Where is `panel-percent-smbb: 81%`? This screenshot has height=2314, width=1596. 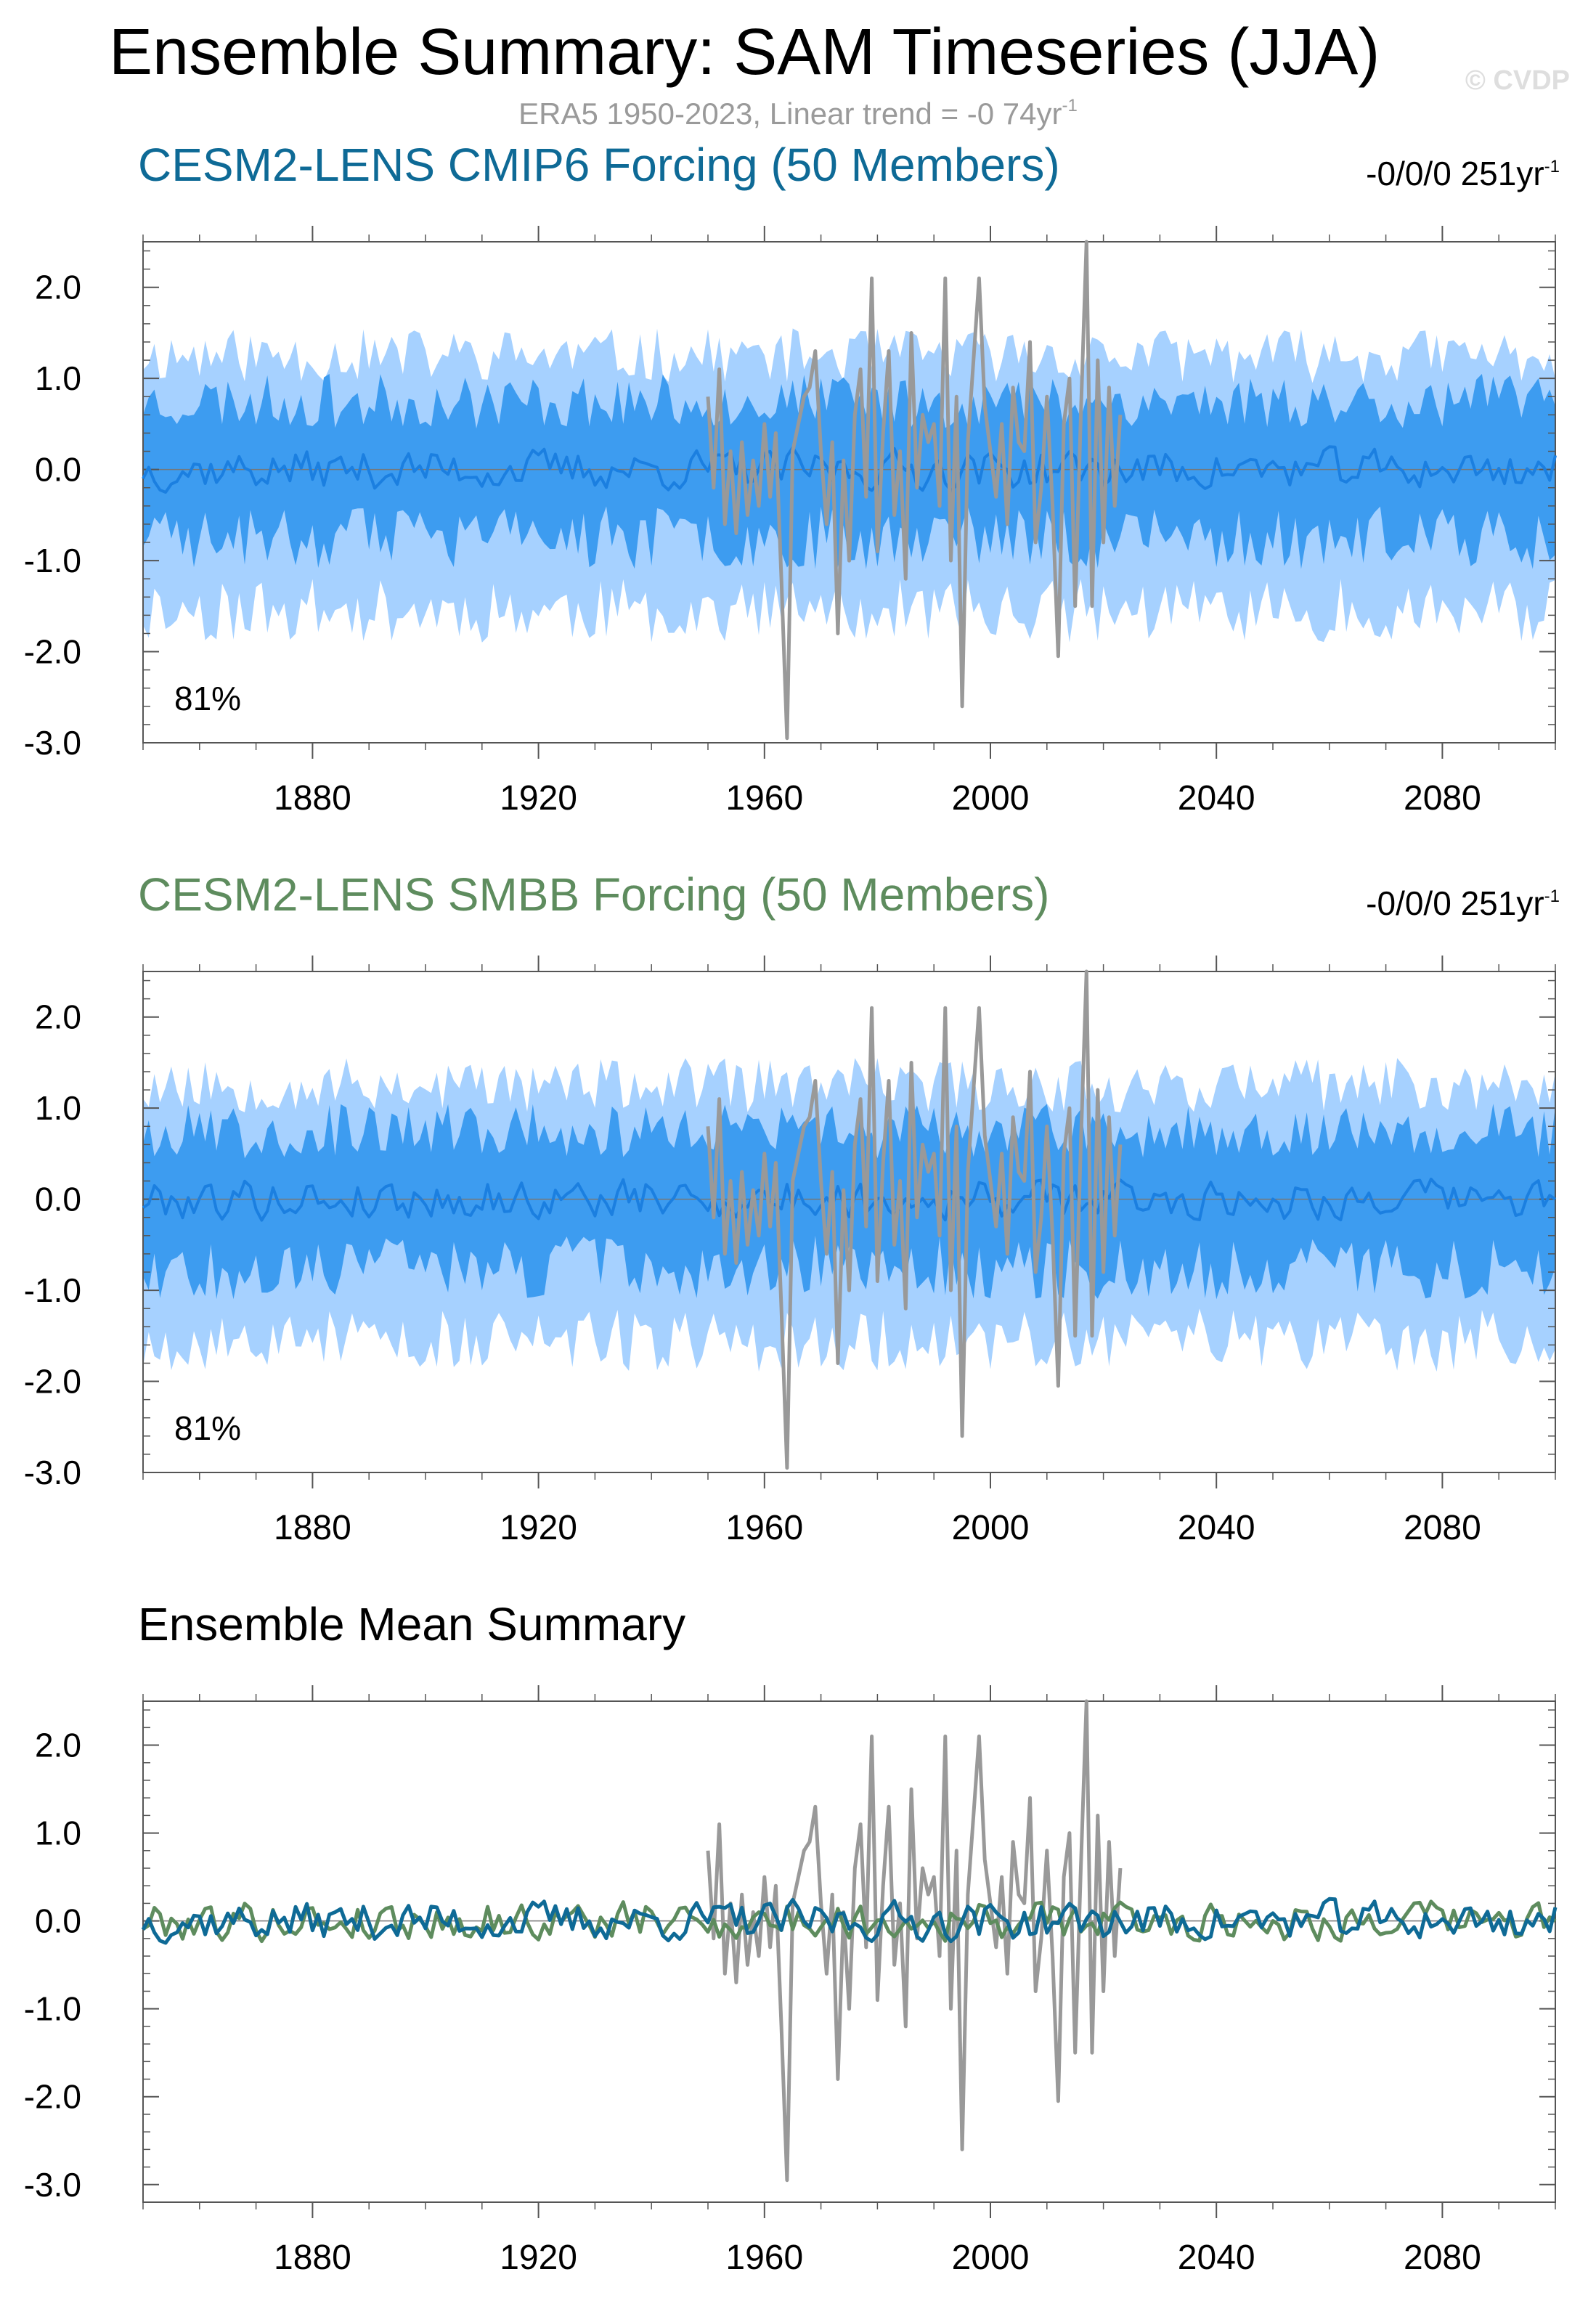 panel-percent-smbb: 81% is located at coordinates (208, 1428).